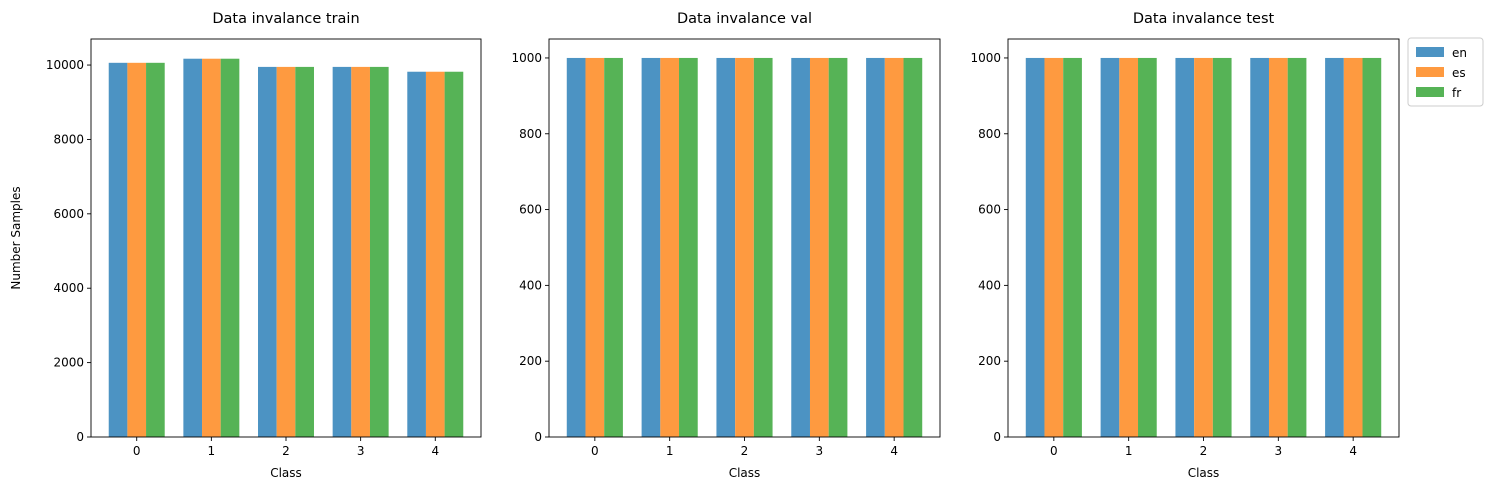 This screenshot has width=1491, height=490. Describe the element at coordinates (68, 288) in the screenshot. I see `y-tick-label: 4000` at that location.